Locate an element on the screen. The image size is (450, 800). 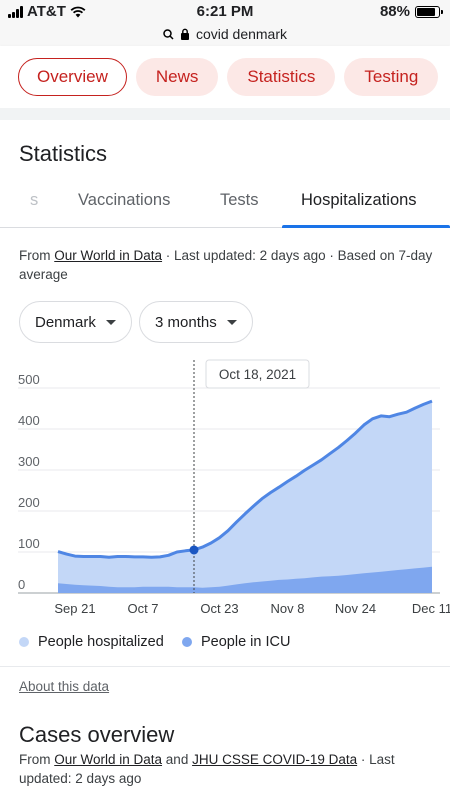
x-tick-label: Dec 11 is located at coordinates (431, 608).